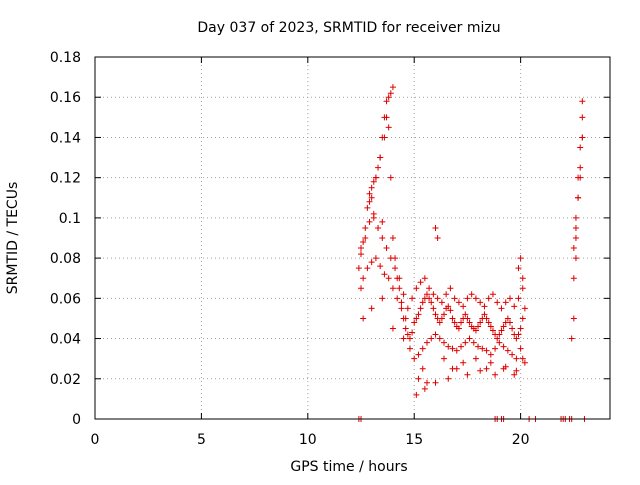 Image resolution: width=640 pixels, height=485 pixels. I want to click on y-tick-label: 0.12, so click(65, 179).